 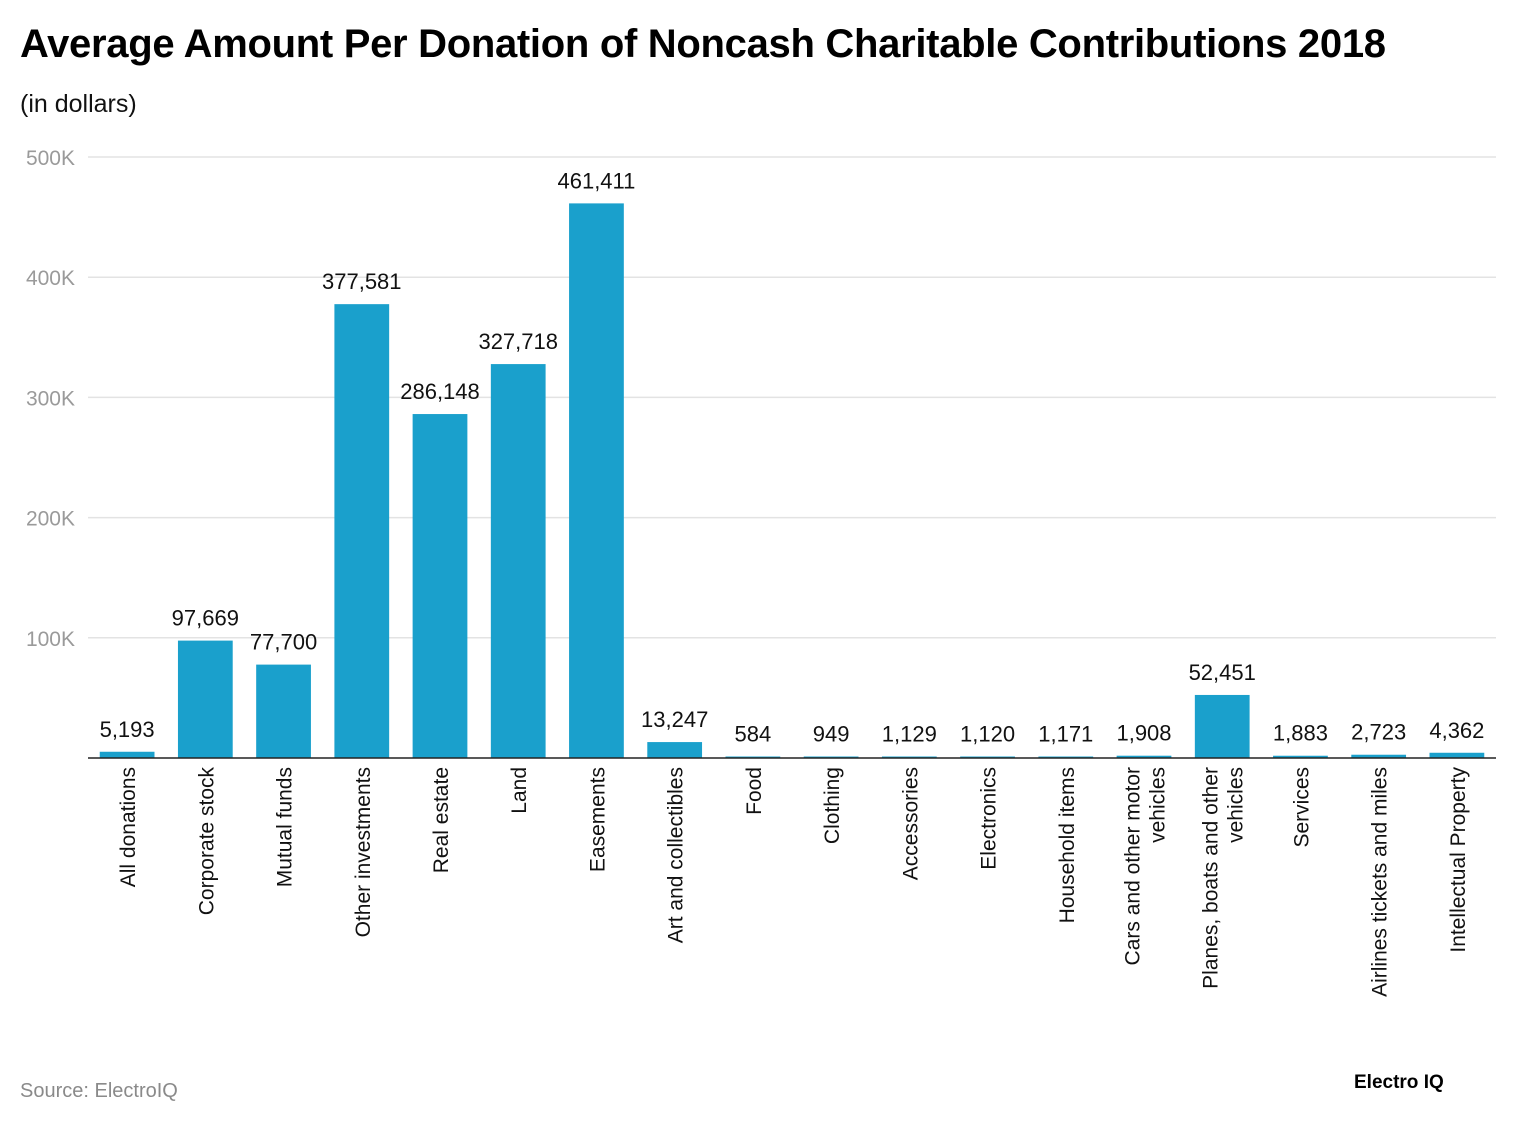 What do you see at coordinates (1143, 733) in the screenshot?
I see `data-label: 1,908` at bounding box center [1143, 733].